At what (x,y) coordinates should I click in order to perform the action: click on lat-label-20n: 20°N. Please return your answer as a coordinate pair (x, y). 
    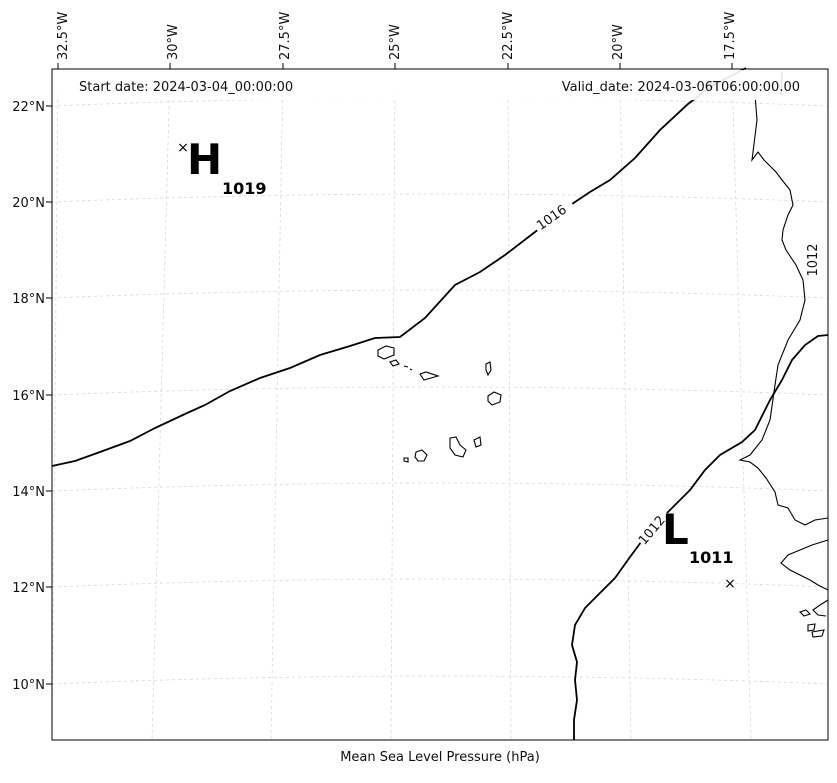
    Looking at the image, I should click on (28, 203).